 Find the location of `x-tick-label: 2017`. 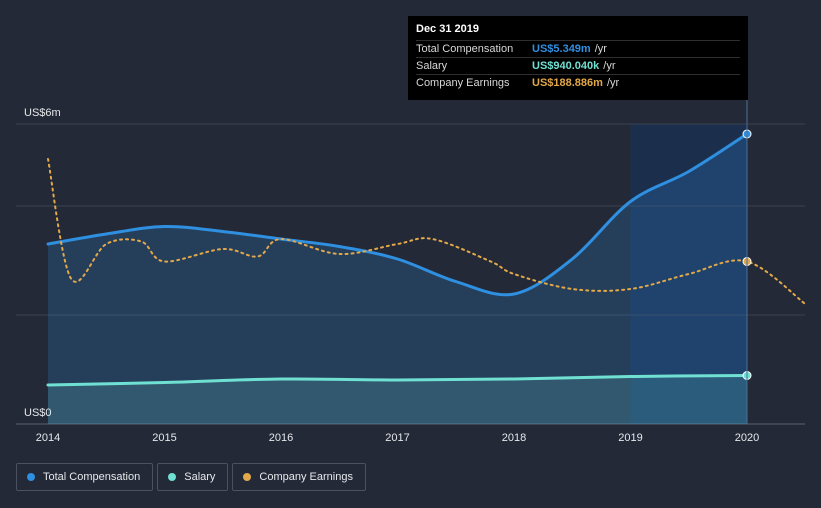

x-tick-label: 2017 is located at coordinates (397, 438).